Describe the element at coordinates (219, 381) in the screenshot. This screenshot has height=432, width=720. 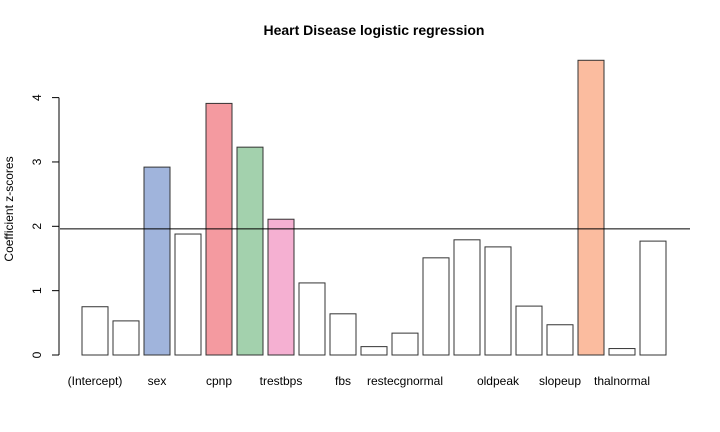
I see `x-tick-label: cpnp` at that location.